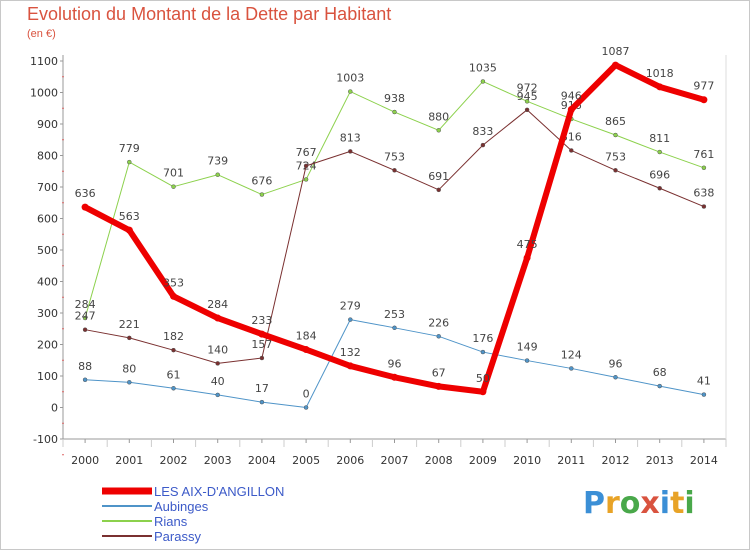 The image size is (750, 550). I want to click on x-tick-label: 2012, so click(616, 460).